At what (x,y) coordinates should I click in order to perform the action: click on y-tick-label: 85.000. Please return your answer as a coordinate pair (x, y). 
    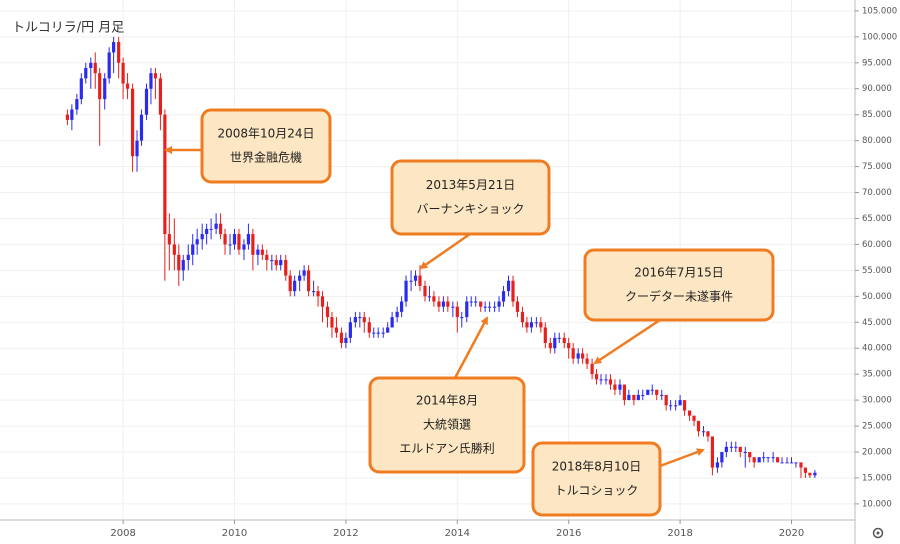
    Looking at the image, I should click on (877, 115).